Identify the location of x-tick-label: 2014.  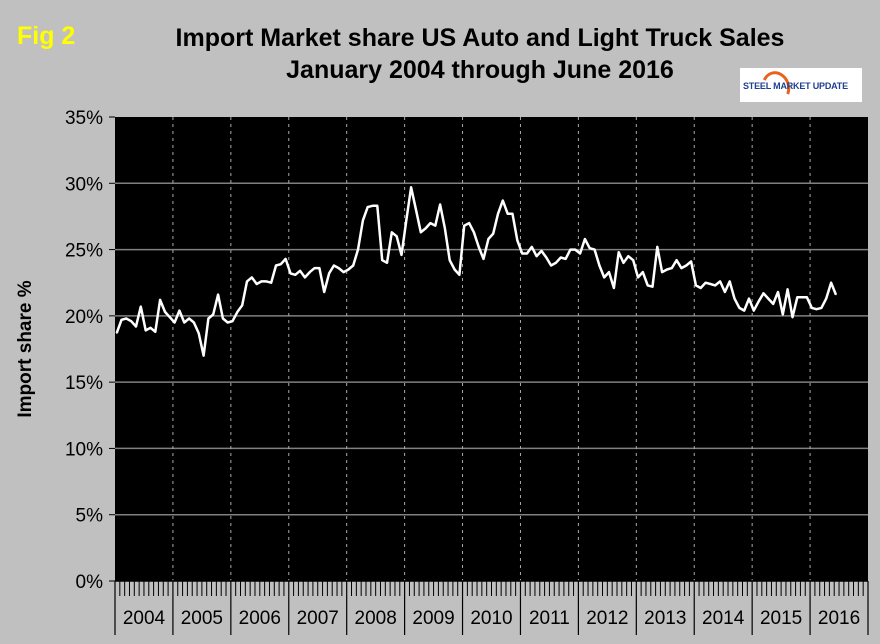
(723, 618).